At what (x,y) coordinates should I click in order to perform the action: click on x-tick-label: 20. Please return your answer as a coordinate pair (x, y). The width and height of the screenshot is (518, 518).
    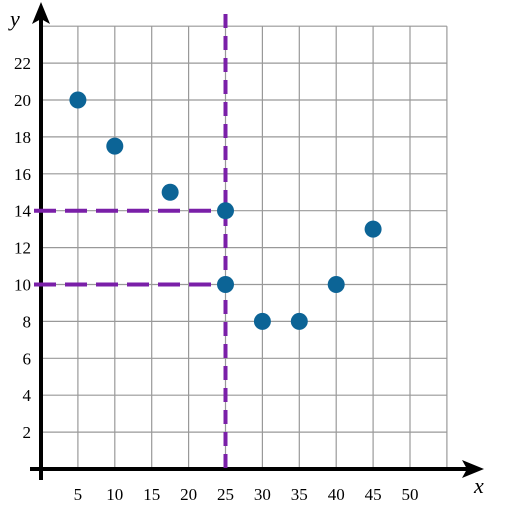
    Looking at the image, I should click on (188, 494).